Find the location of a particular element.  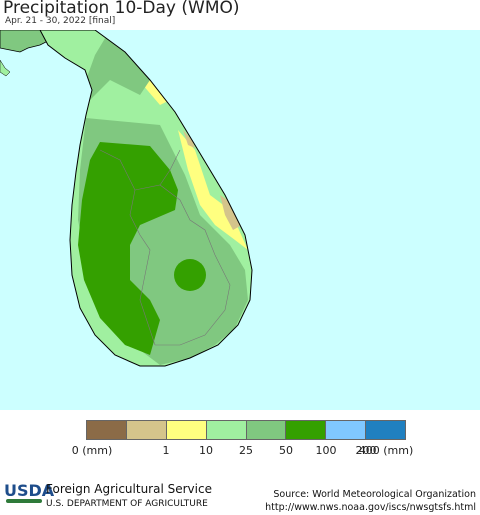

india-tip is located at coordinates (5, 68).